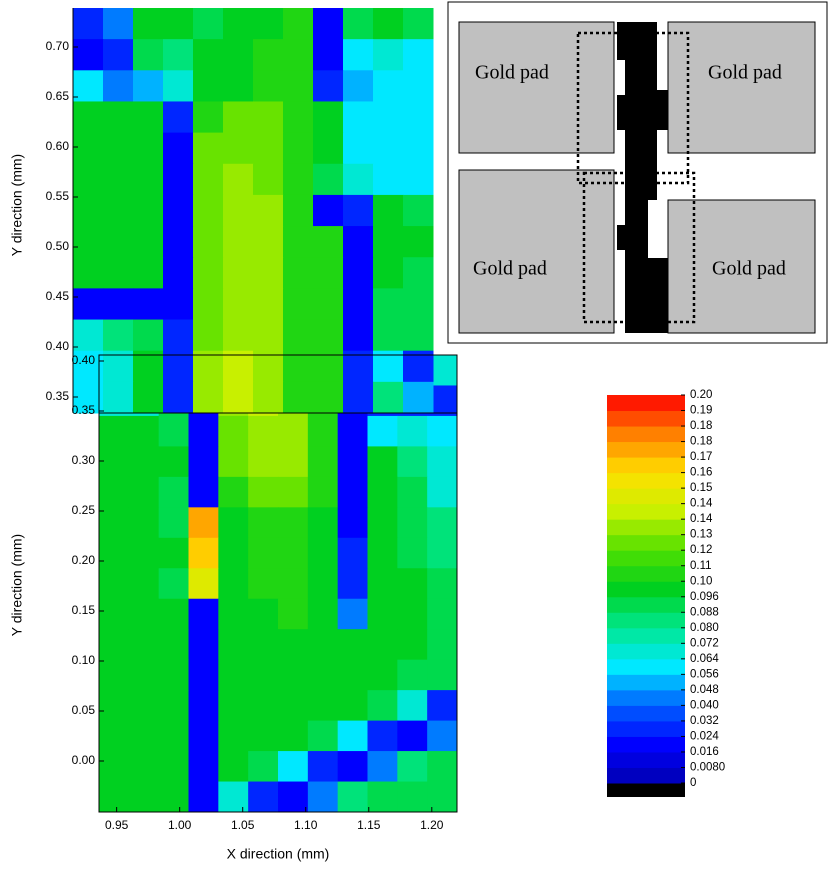  I want to click on x-axis-title: X direction (mm), so click(278, 854).